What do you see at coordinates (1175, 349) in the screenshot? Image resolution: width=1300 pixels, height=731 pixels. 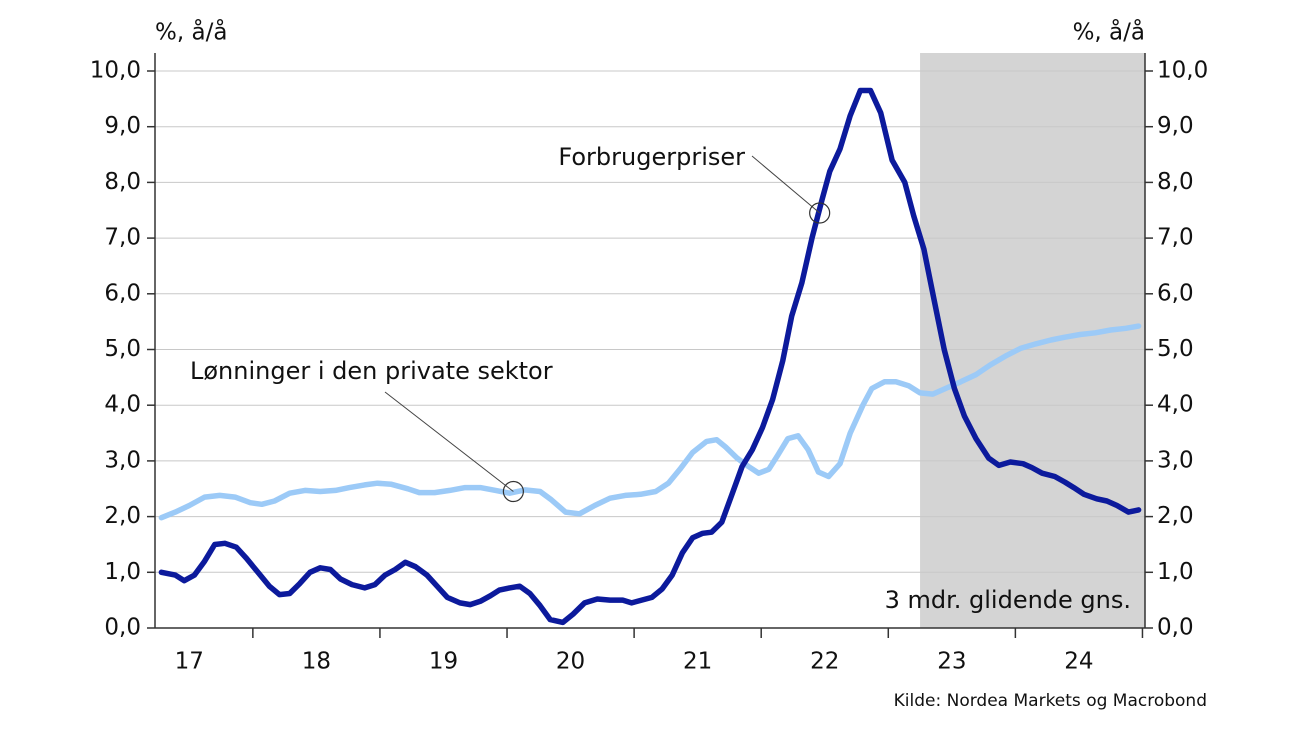 I see `y2-tick-label: 5,0` at bounding box center [1175, 349].